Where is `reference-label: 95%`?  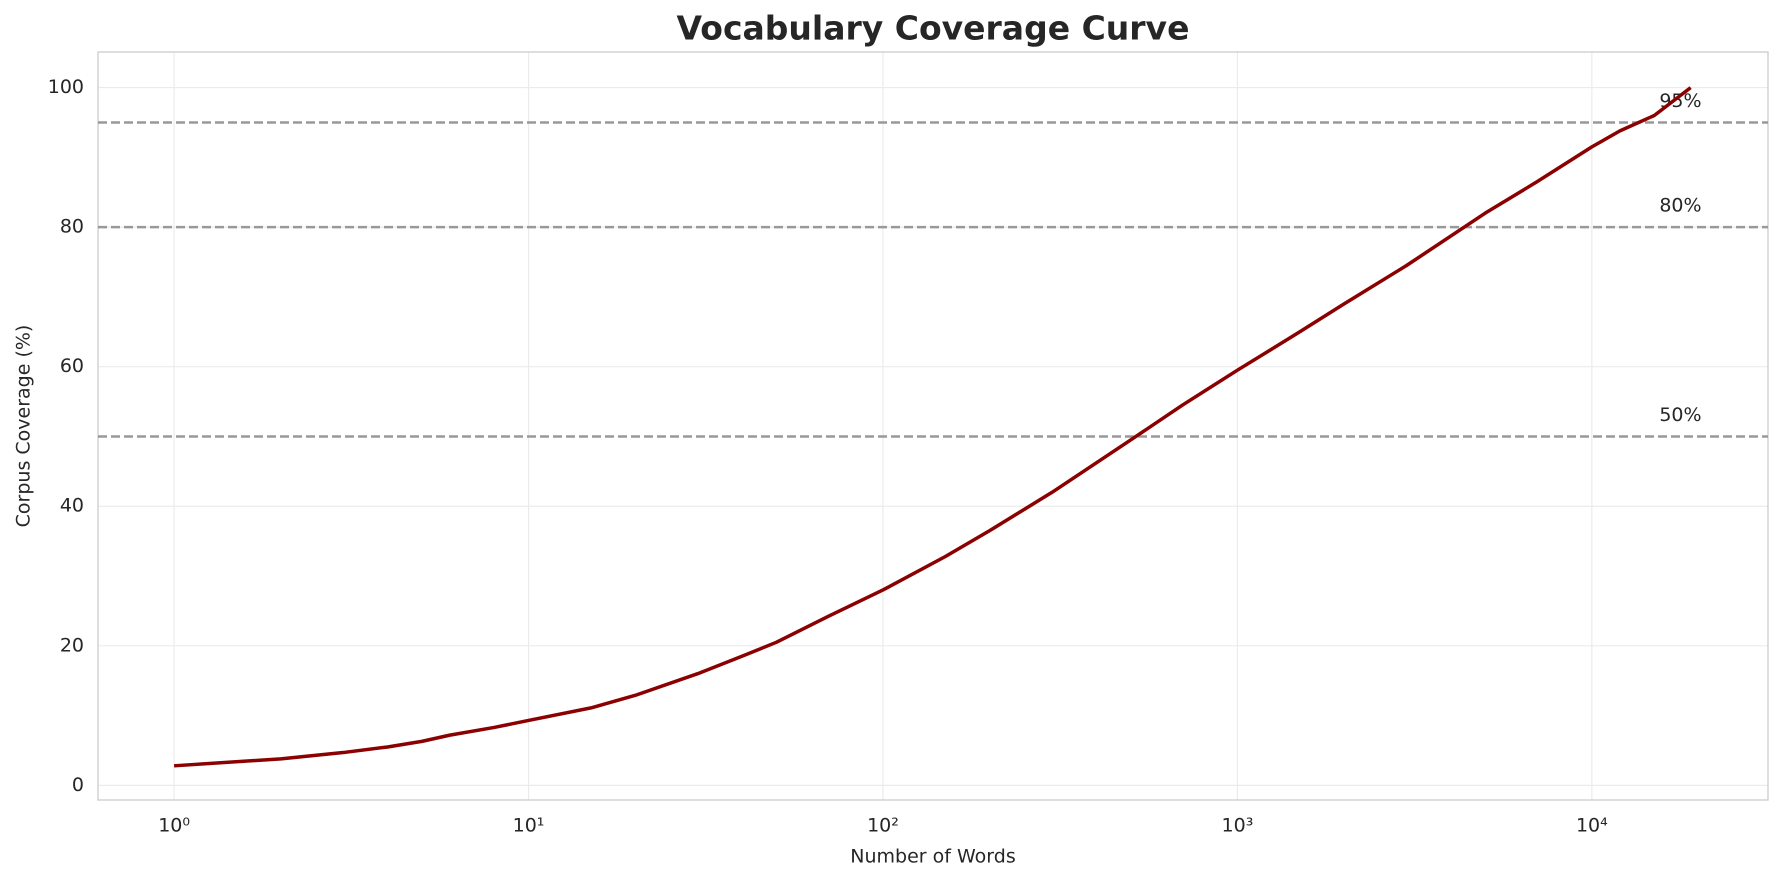 reference-label: 95% is located at coordinates (1680, 101).